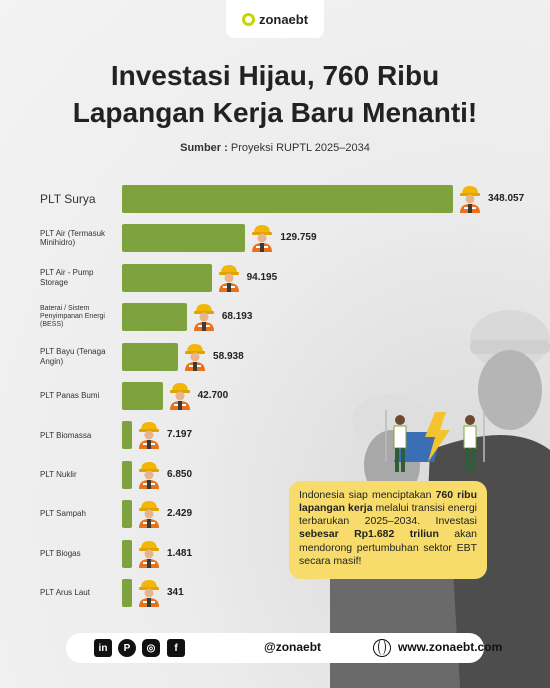  Describe the element at coordinates (388, 502) in the screenshot. I see `callout-bold-1: 760 ribu lapangan kerja` at that location.